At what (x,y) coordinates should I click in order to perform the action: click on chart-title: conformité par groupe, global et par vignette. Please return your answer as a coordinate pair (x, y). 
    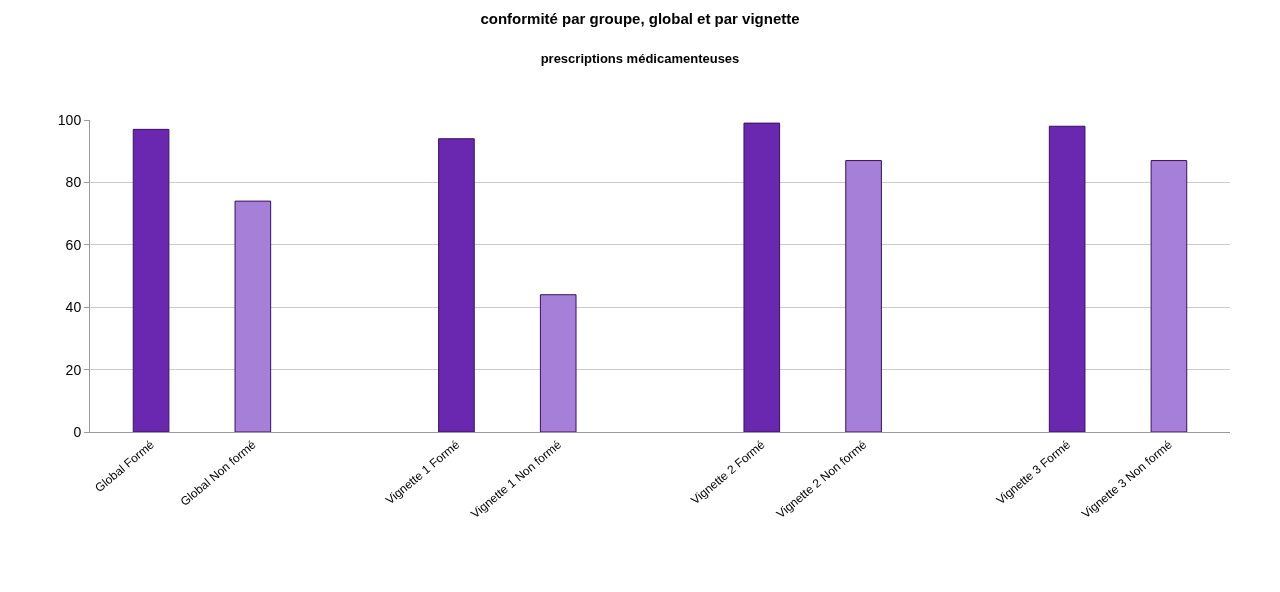
    Looking at the image, I should click on (640, 18).